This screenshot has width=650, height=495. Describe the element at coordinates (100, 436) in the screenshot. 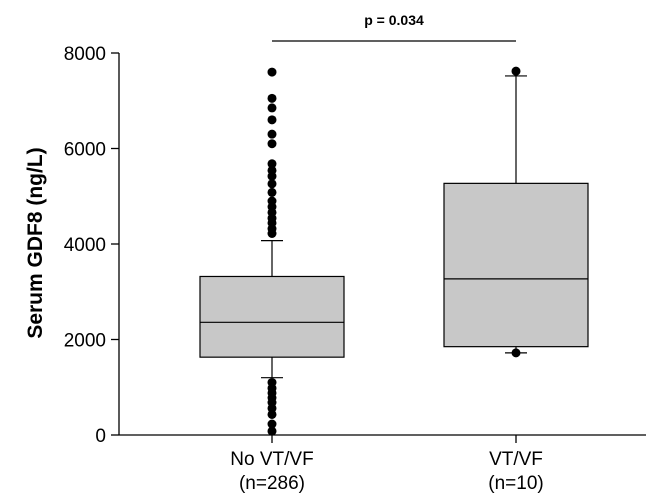

I see `y-tick-label: 0` at that location.